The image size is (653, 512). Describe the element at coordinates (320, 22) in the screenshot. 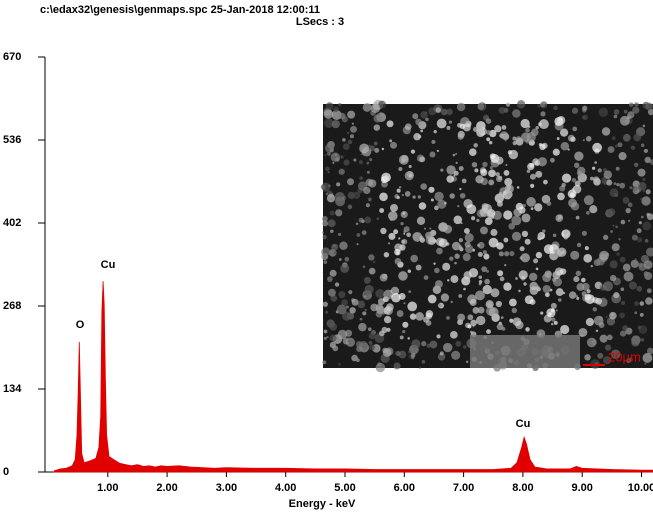

I see `chart-subtitle: LSecs : 3` at that location.